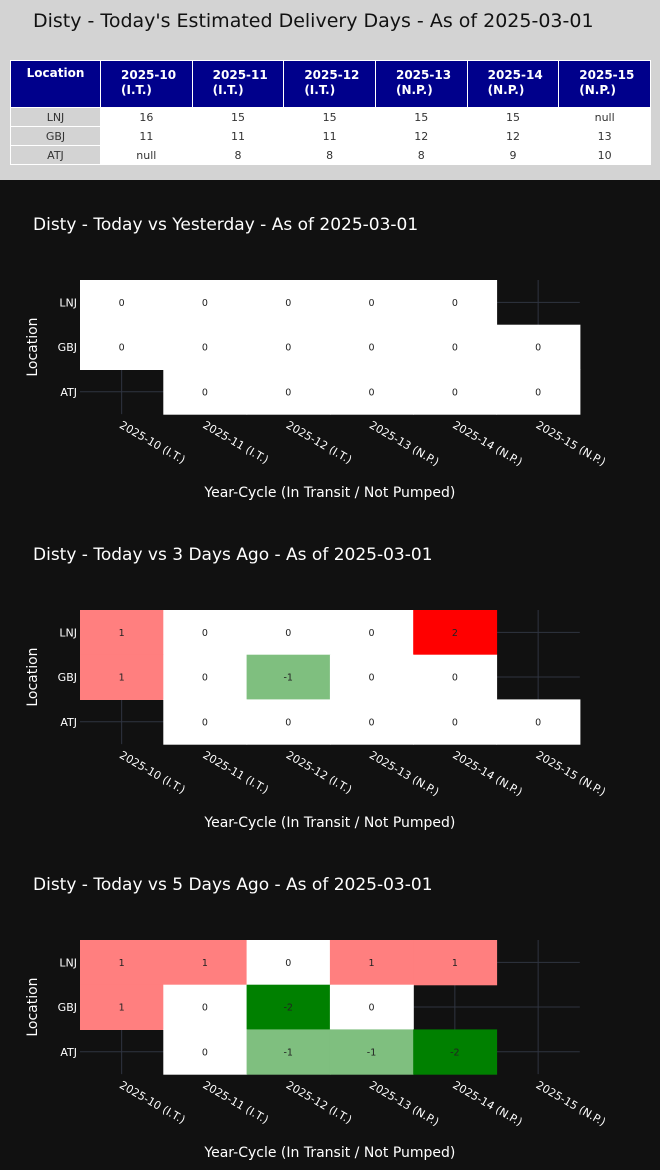  What do you see at coordinates (513, 84) in the screenshot?
I see `column-header: 2025-14 (N.P.)` at bounding box center [513, 84].